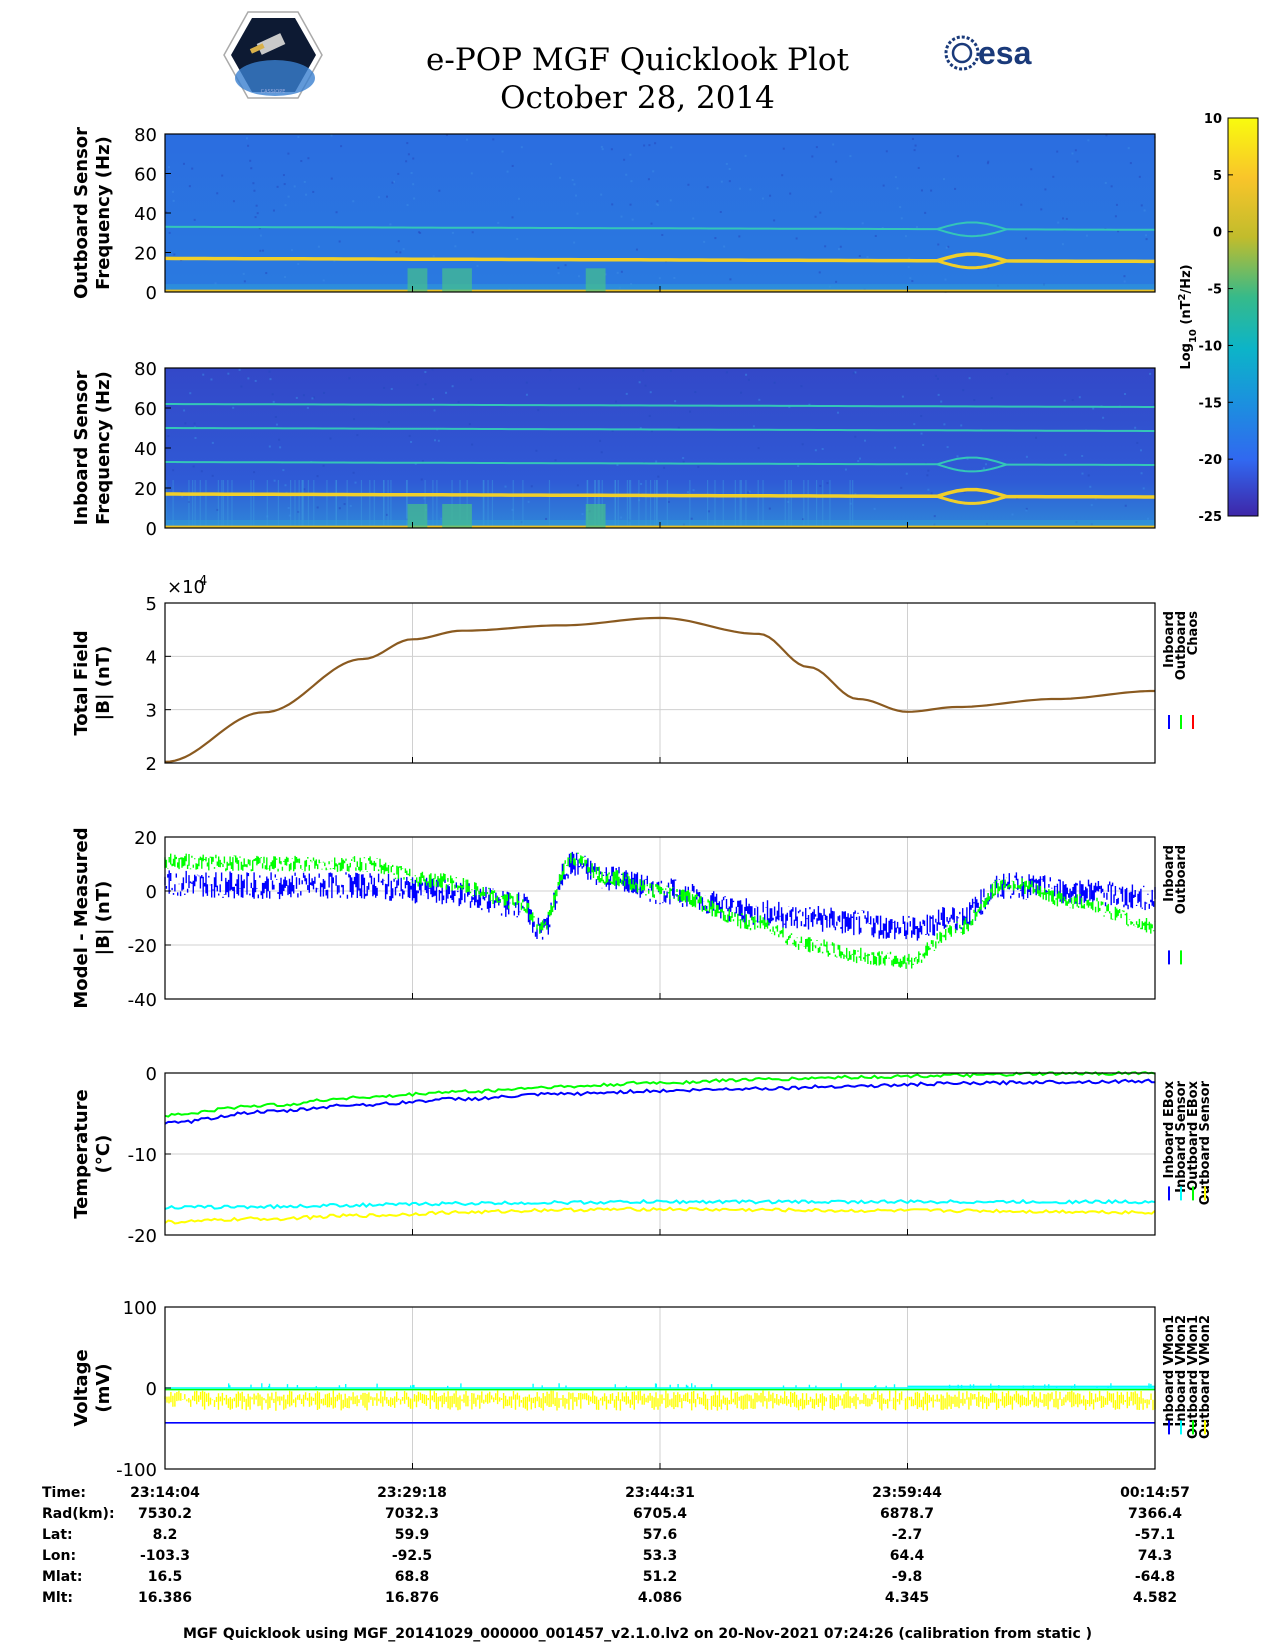 Image resolution: width=1275 pixels, height=1650 pixels. Describe the element at coordinates (103, 448) in the screenshot. I see `y-axis-label: Frequency (Hz)` at that location.